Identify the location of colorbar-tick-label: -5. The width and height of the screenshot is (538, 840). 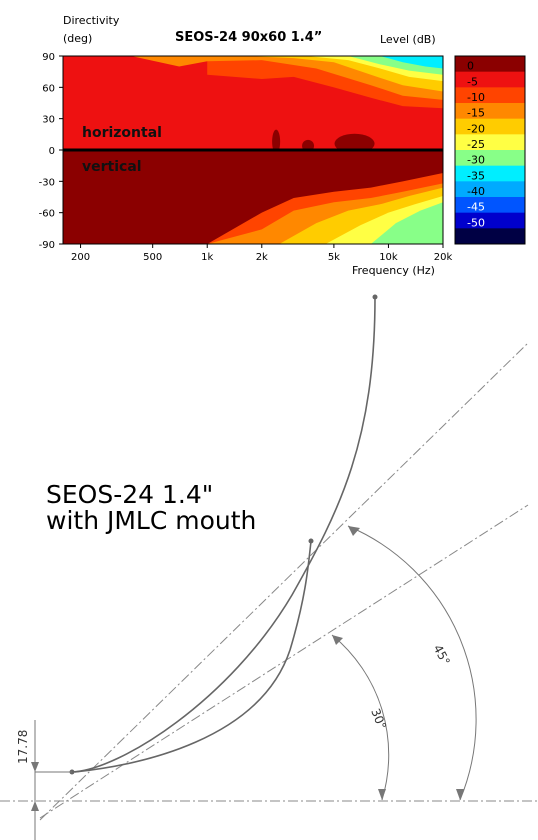
(472, 81).